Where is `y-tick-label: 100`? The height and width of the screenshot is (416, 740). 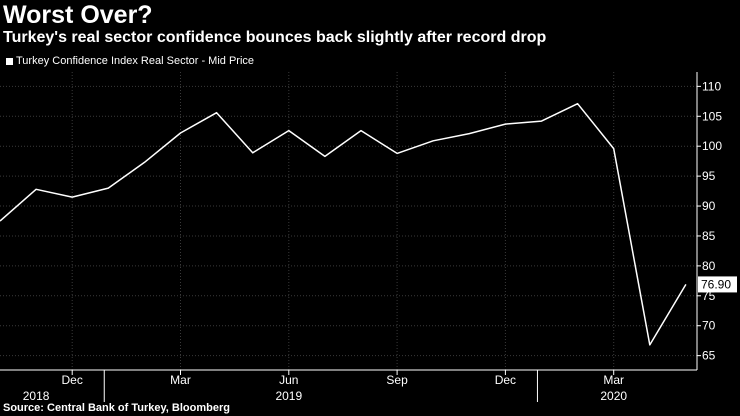
y-tick-label: 100 is located at coordinates (712, 146).